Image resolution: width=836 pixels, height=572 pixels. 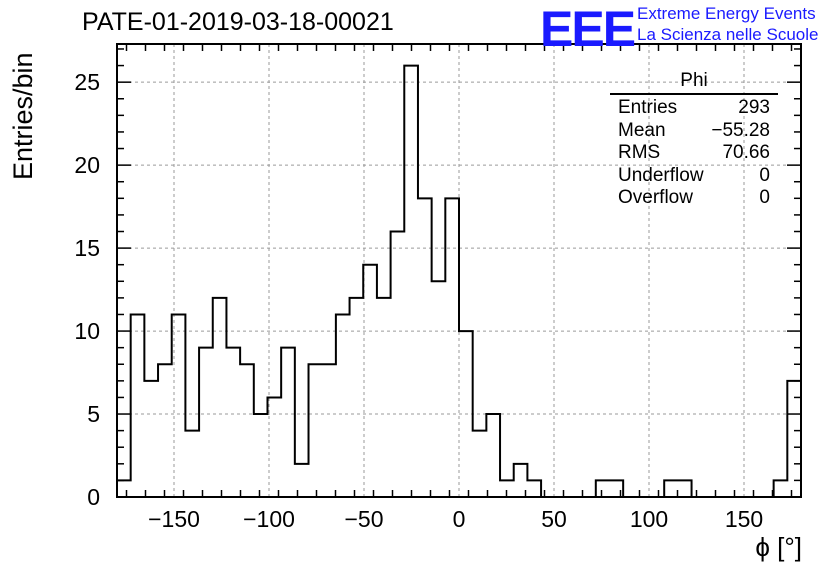 I want to click on x-axis-label: ϕ [°], so click(x=778, y=547).